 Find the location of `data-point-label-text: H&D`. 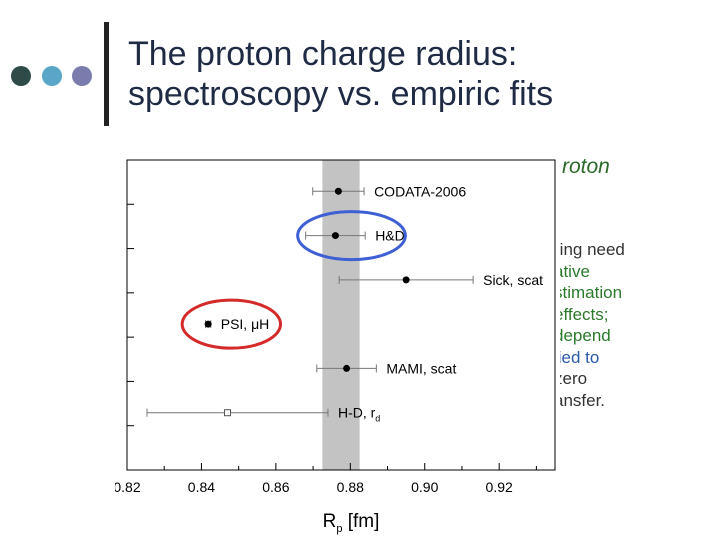

data-point-label-text: H&D is located at coordinates (390, 236).